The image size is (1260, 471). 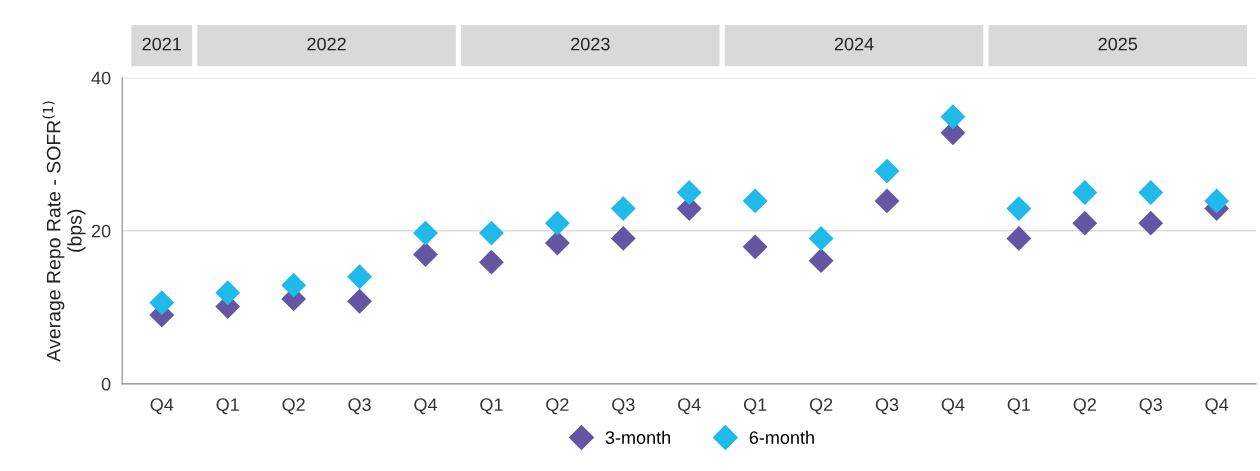 What do you see at coordinates (781, 437) in the screenshot?
I see `legend-label: 6-month` at bounding box center [781, 437].